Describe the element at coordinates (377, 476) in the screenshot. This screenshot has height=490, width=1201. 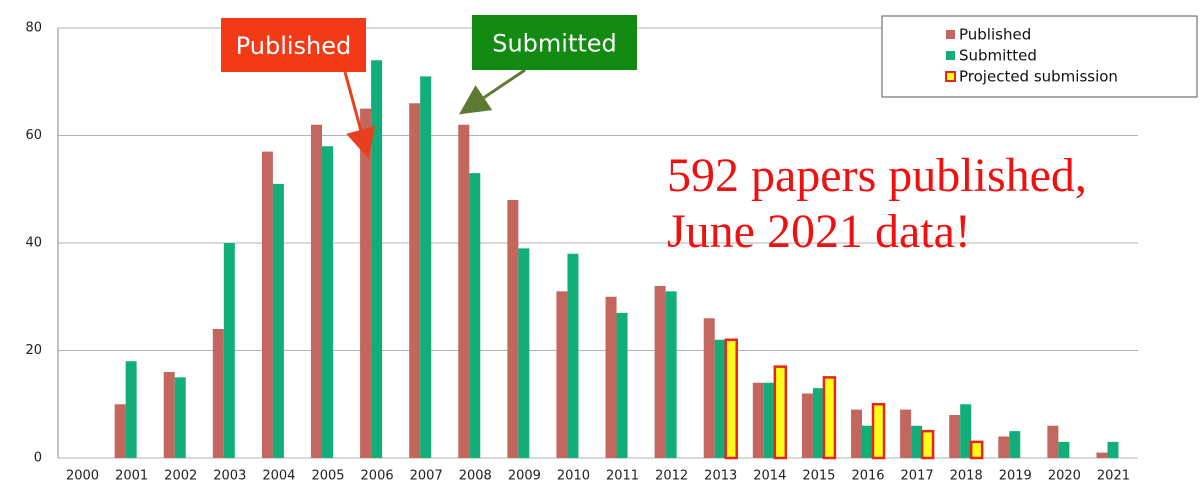
I see `x-tick-label: 2006` at that location.